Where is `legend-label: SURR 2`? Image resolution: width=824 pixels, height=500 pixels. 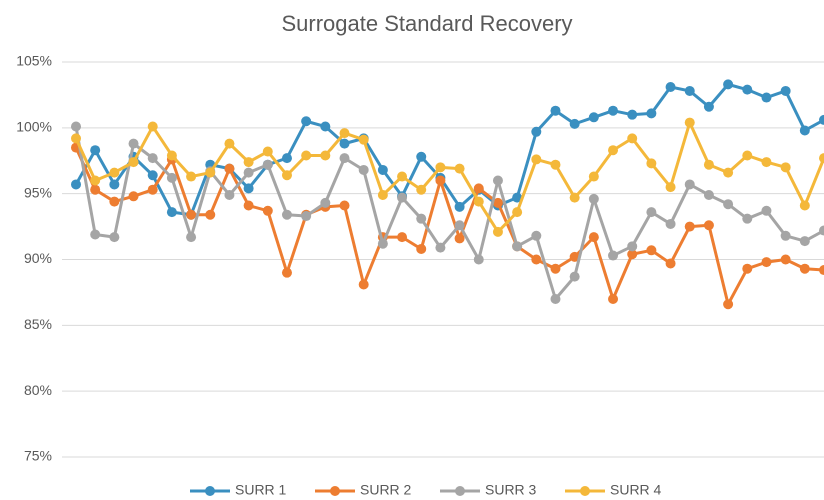
legend-label: SURR 2 is located at coordinates (386, 490).